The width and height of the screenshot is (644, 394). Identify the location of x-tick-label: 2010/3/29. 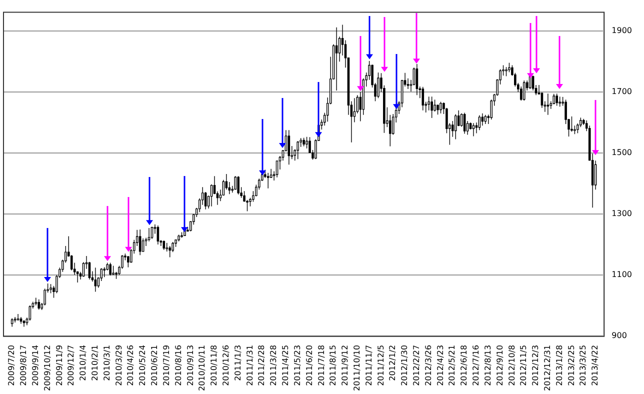
(119, 365).